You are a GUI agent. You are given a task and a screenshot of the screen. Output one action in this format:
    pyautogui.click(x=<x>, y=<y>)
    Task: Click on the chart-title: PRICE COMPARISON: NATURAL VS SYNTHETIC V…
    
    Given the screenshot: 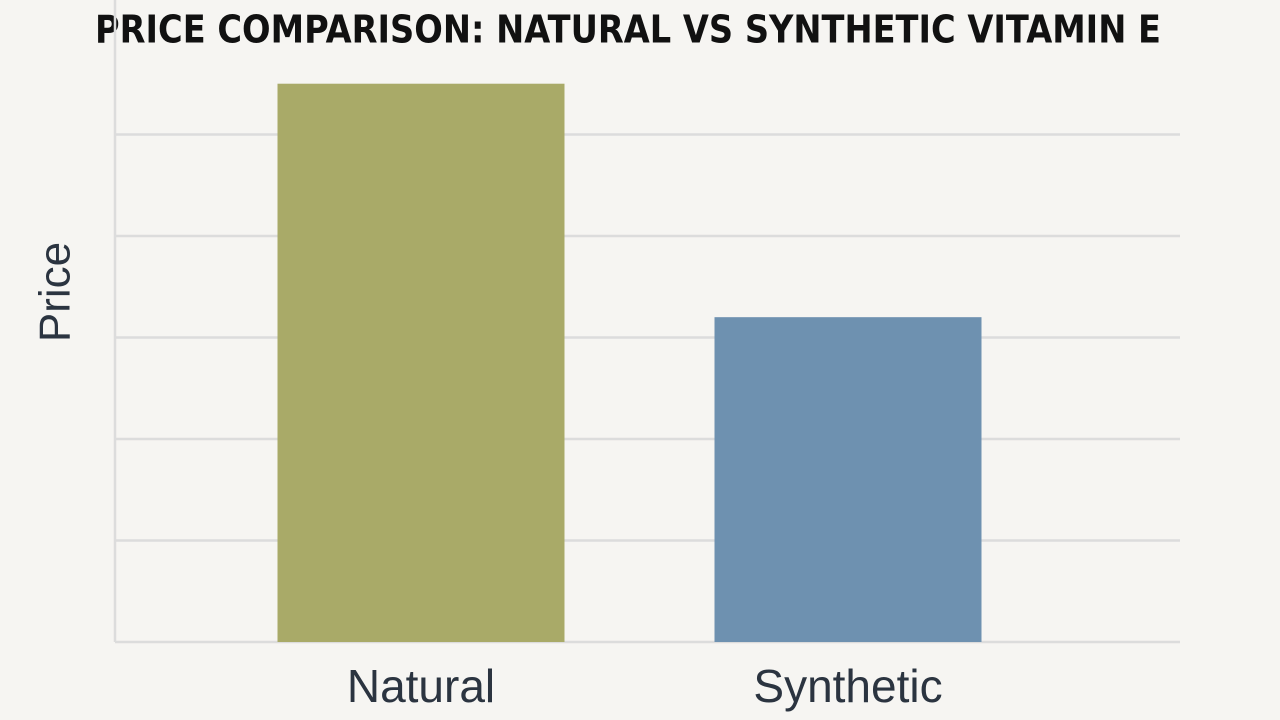 What is the action you would take?
    pyautogui.click(x=628, y=30)
    